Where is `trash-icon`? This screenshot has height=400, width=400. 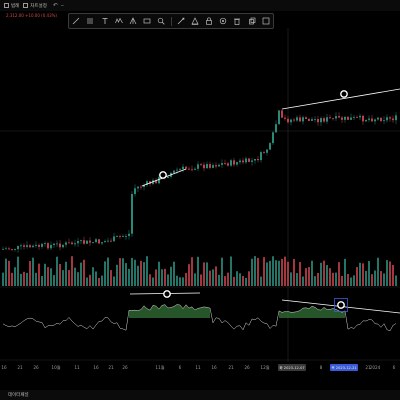
trash-icon is located at coordinates (237, 21).